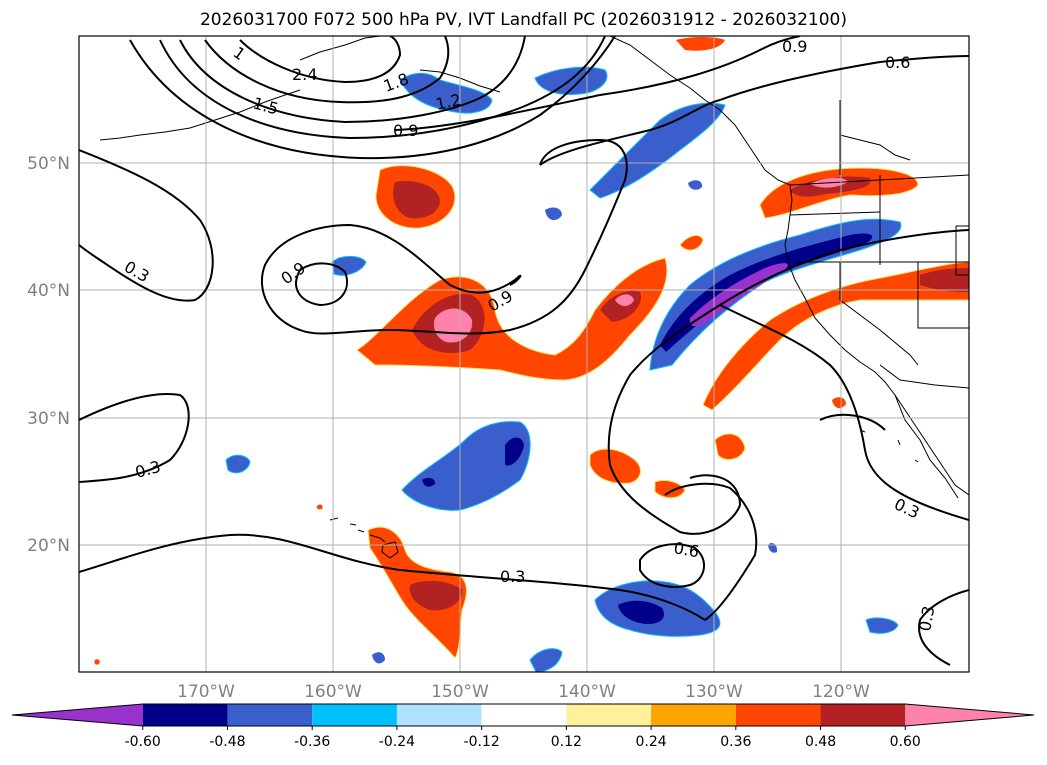 The image size is (1047, 765). I want to click on colorbar-tick-label: -0.24, so click(397, 742).